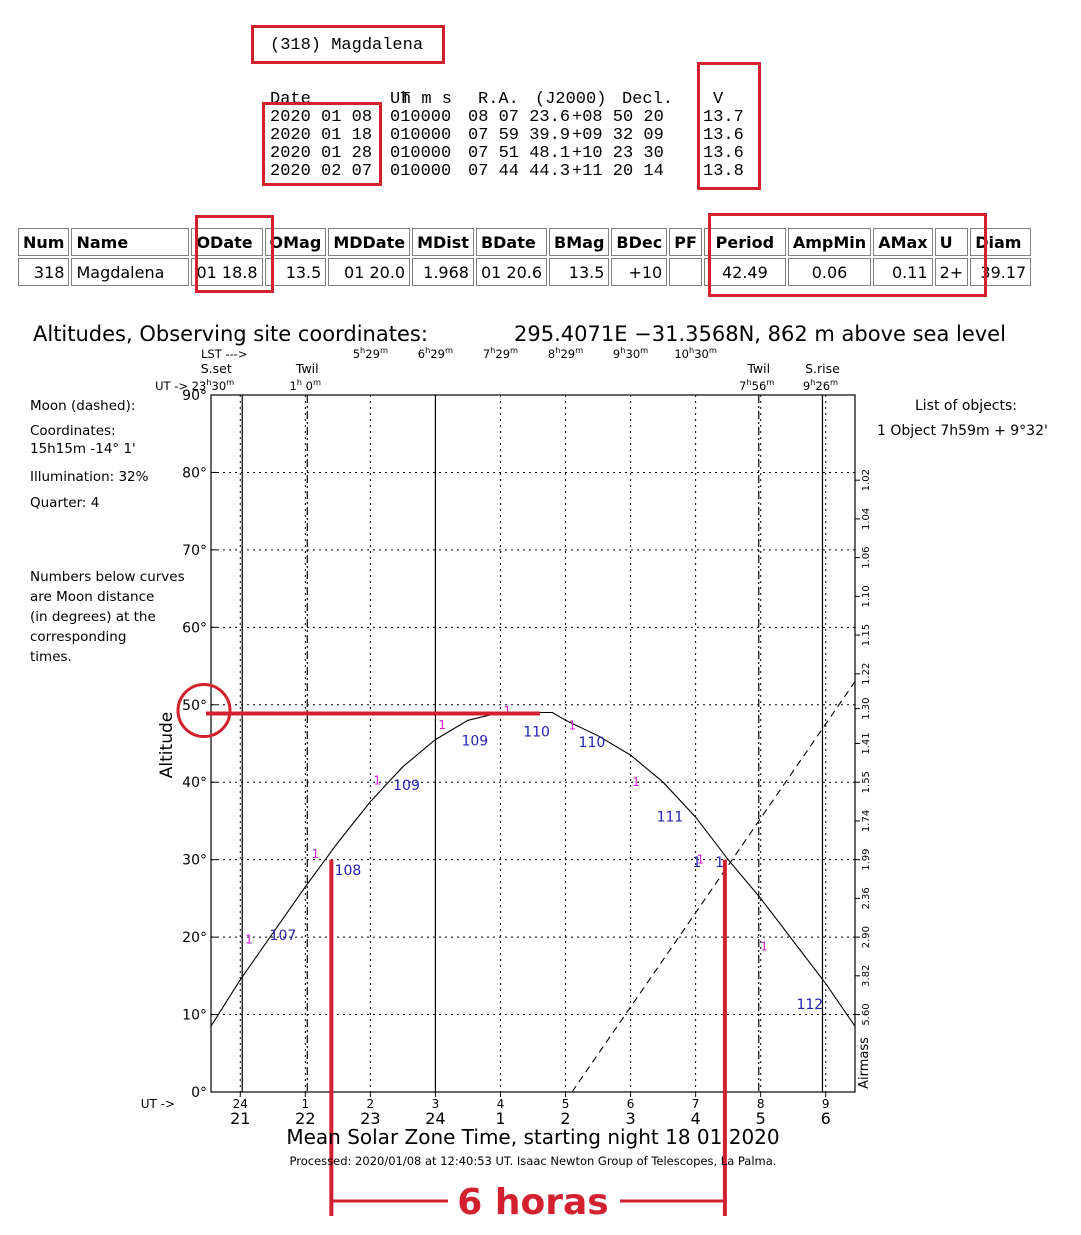 This screenshot has height=1235, width=1081. I want to click on annotation-label: 6 horas, so click(532, 1202).